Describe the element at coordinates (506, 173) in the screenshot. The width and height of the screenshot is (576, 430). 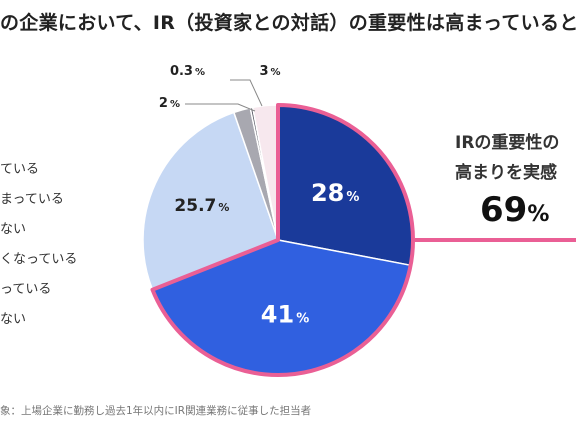
I see `callout-line-2: 高まりを実感` at that location.